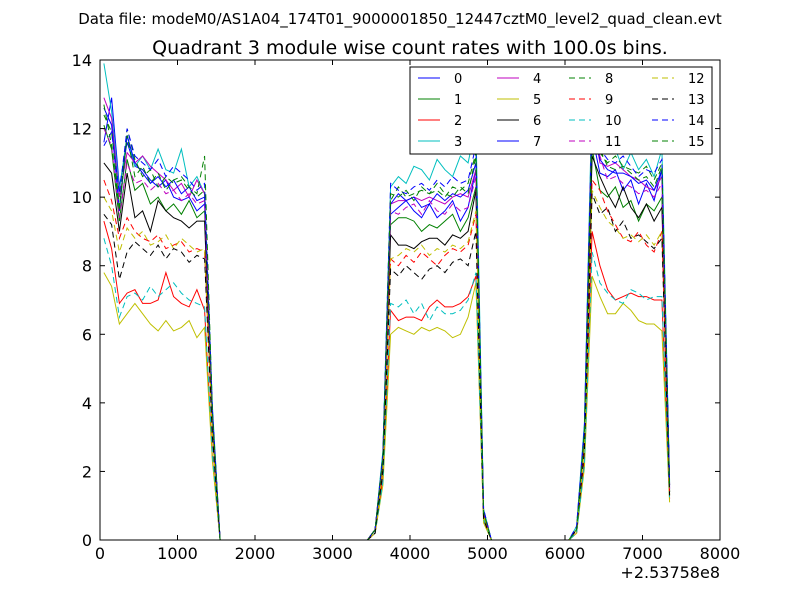  What do you see at coordinates (82, 197) in the screenshot?
I see `y-tick-label: 10` at bounding box center [82, 197].